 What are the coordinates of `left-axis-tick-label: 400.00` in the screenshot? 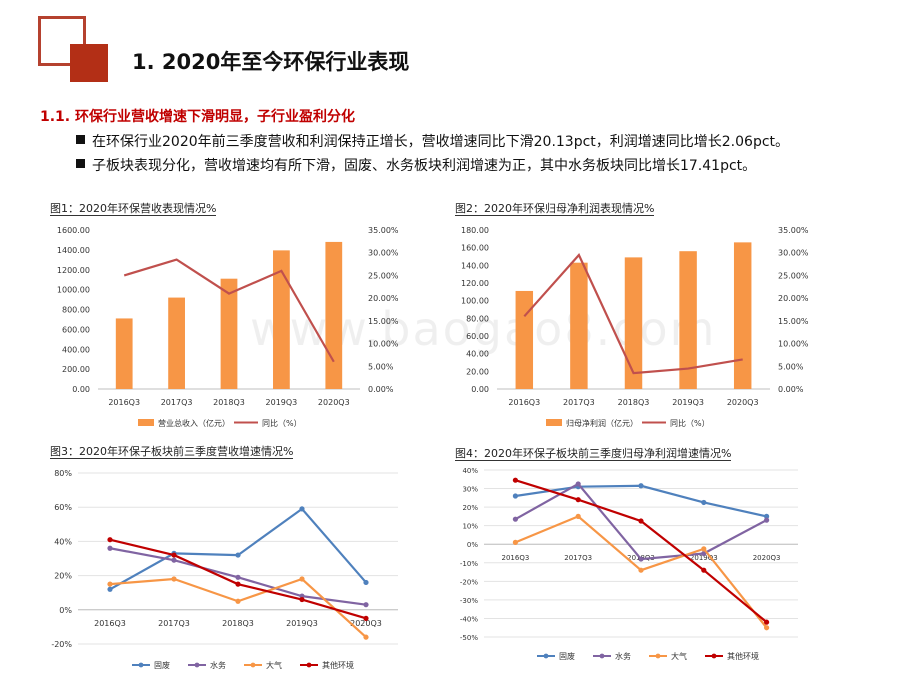 It's located at (76, 349).